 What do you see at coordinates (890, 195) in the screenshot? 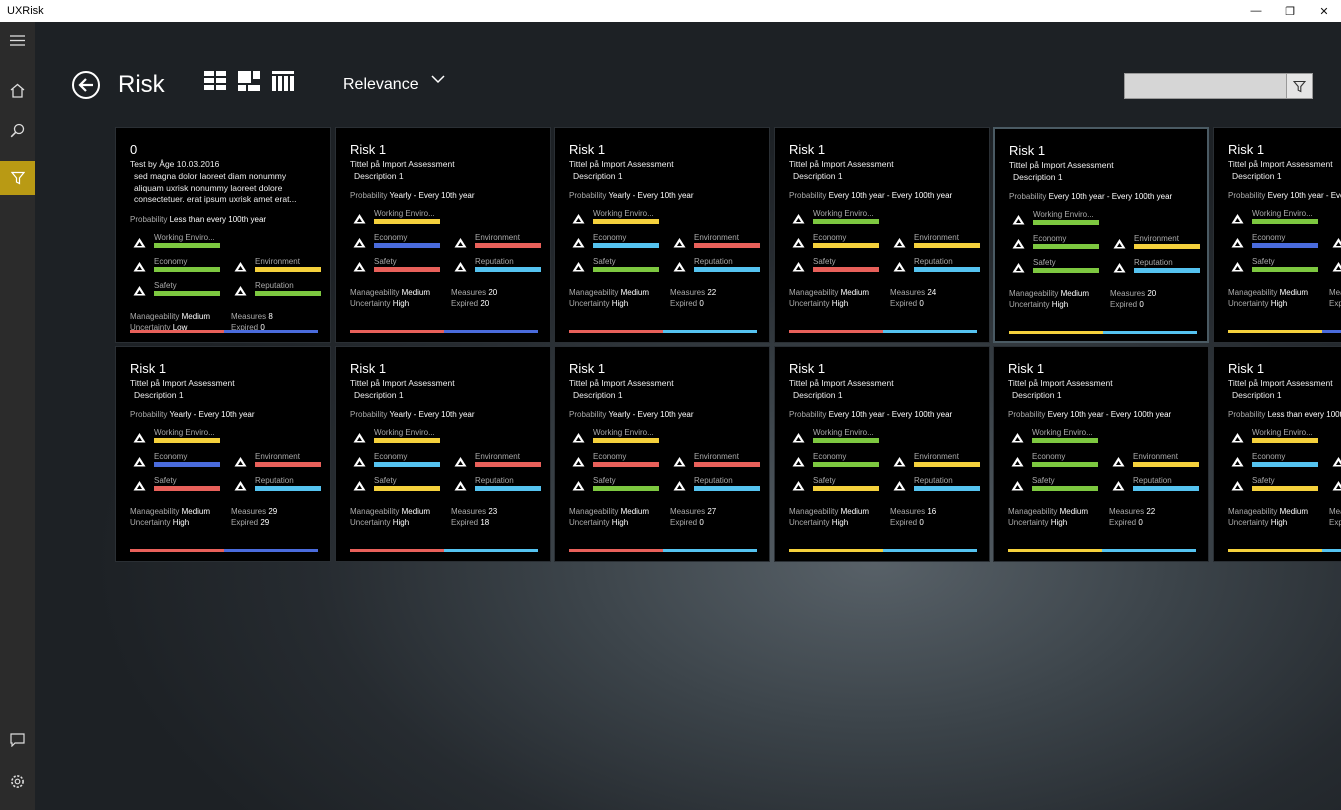
I see `probability-value: Every 10th year - Every 100th year` at bounding box center [890, 195].